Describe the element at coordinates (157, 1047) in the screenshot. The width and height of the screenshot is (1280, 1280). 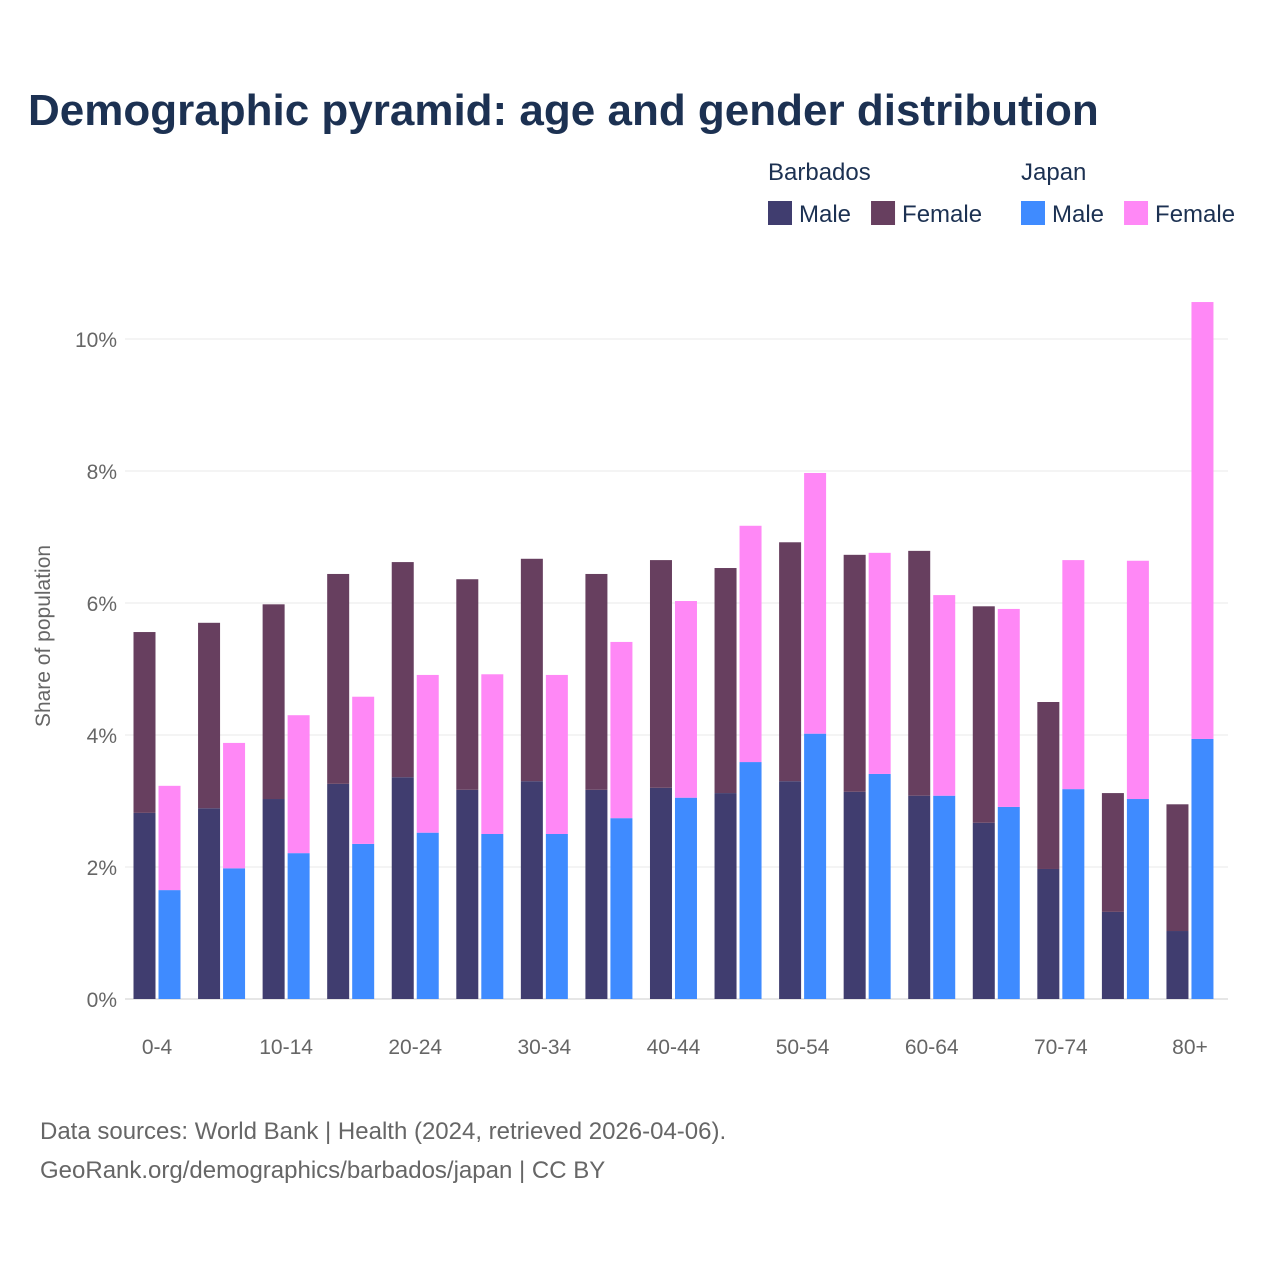
I see `x-tick-label: 0-4` at that location.